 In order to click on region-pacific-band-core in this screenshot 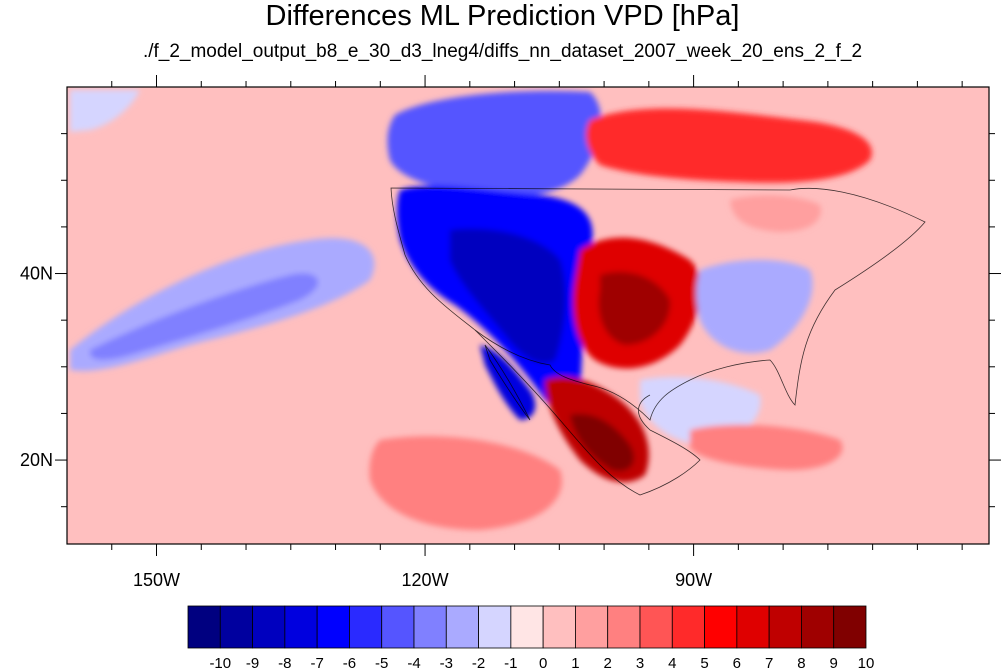, I will do `click(204, 316)`.